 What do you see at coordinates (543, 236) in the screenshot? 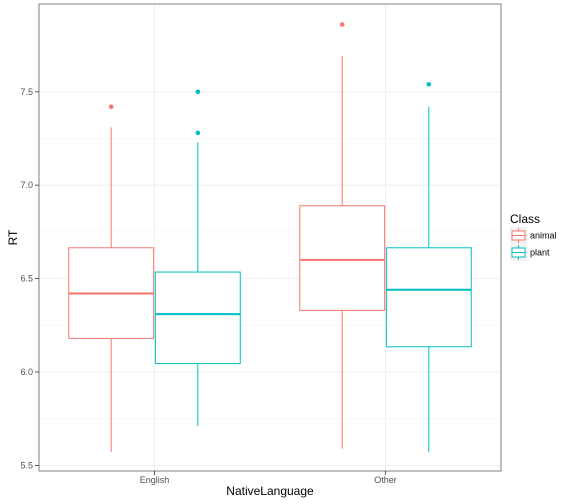
I see `legend-label-animal: animal` at bounding box center [543, 236].